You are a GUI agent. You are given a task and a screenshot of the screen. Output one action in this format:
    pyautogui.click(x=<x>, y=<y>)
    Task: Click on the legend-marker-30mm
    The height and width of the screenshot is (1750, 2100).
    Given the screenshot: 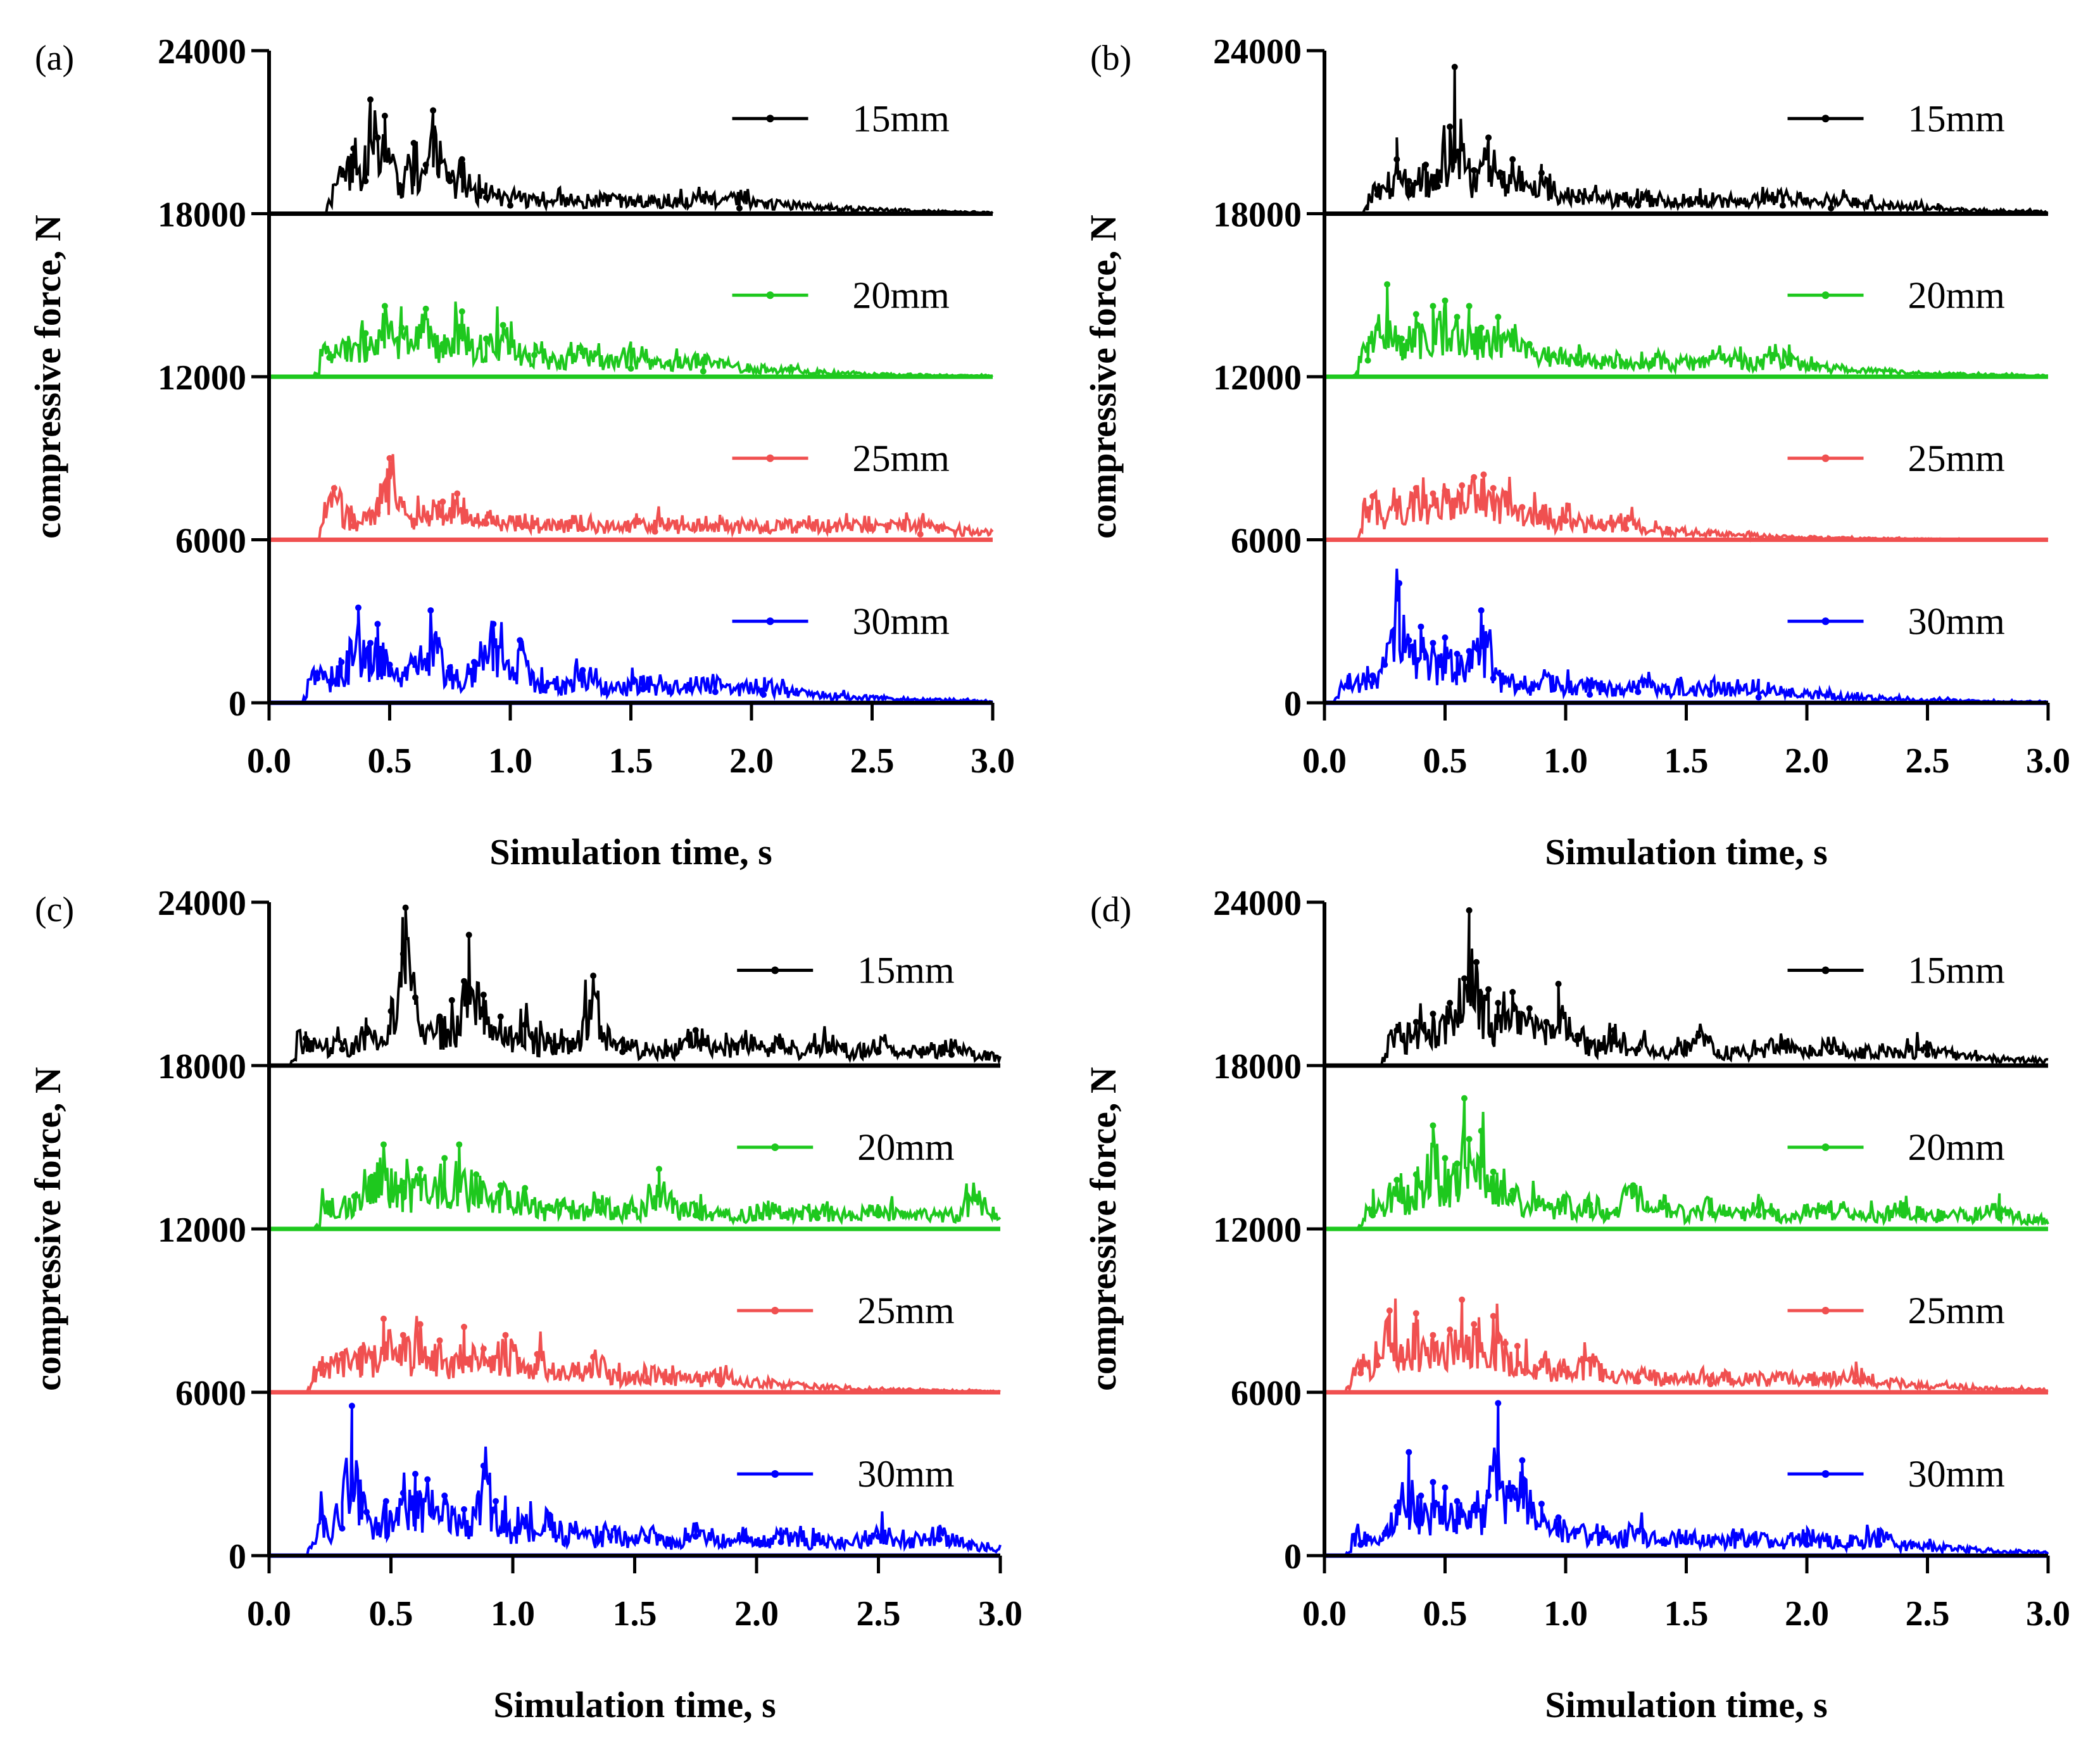 What is the action you would take?
    pyautogui.click(x=770, y=621)
    